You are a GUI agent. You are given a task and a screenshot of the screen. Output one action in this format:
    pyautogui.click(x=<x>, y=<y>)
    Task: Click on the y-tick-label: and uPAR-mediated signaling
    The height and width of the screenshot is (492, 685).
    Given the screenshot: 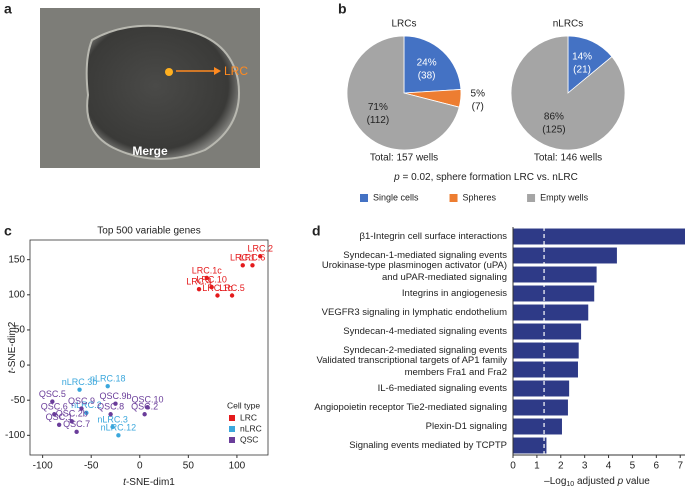 What is the action you would take?
    pyautogui.click(x=444, y=277)
    